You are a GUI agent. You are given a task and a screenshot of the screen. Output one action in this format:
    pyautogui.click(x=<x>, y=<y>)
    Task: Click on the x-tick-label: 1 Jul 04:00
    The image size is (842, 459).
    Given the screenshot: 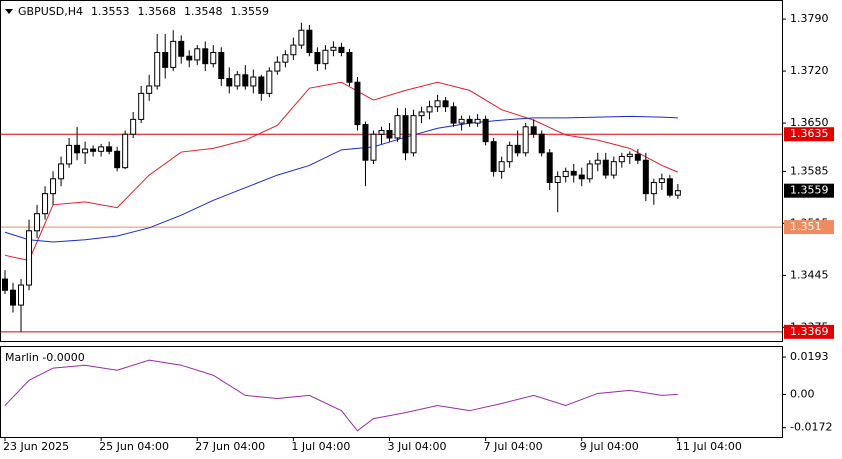 What is the action you would take?
    pyautogui.click(x=320, y=446)
    